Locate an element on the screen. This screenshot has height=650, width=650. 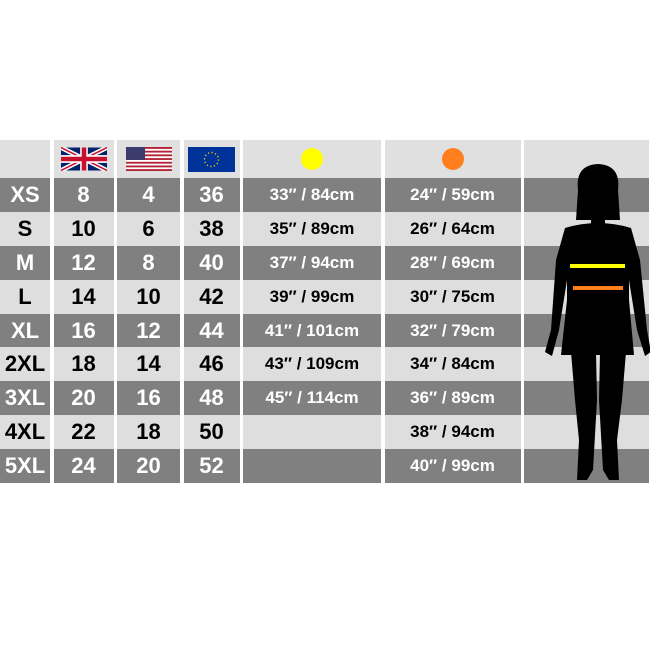
cell-eu: 44 is located at coordinates (211, 330).